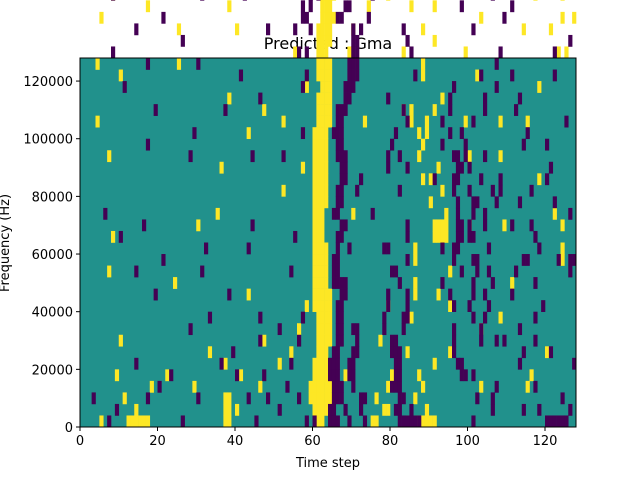  What do you see at coordinates (6, 243) in the screenshot?
I see `y-axis-label: Frequency (Hz)` at bounding box center [6, 243].